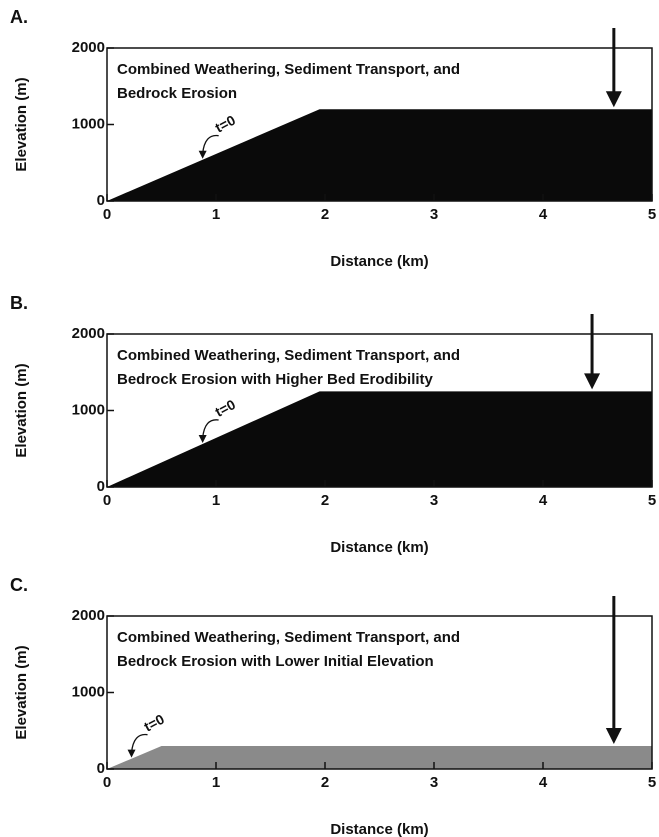  I want to click on panel-label: C., so click(19, 585).